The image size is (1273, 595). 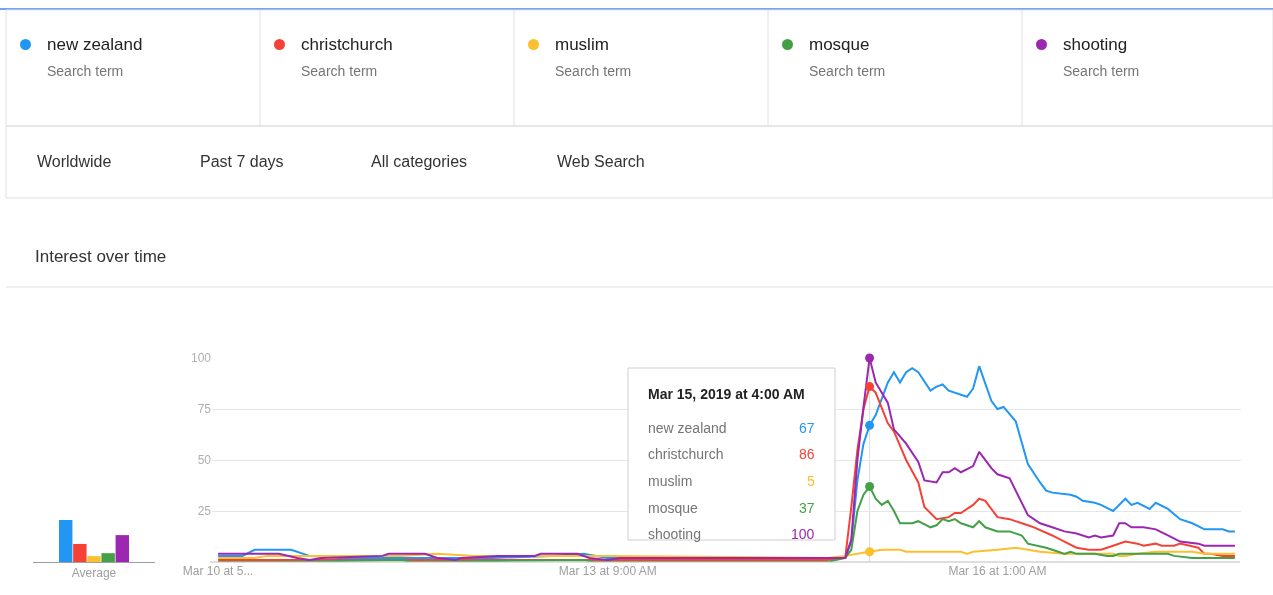 I want to click on annotation: 5, so click(x=811, y=481).